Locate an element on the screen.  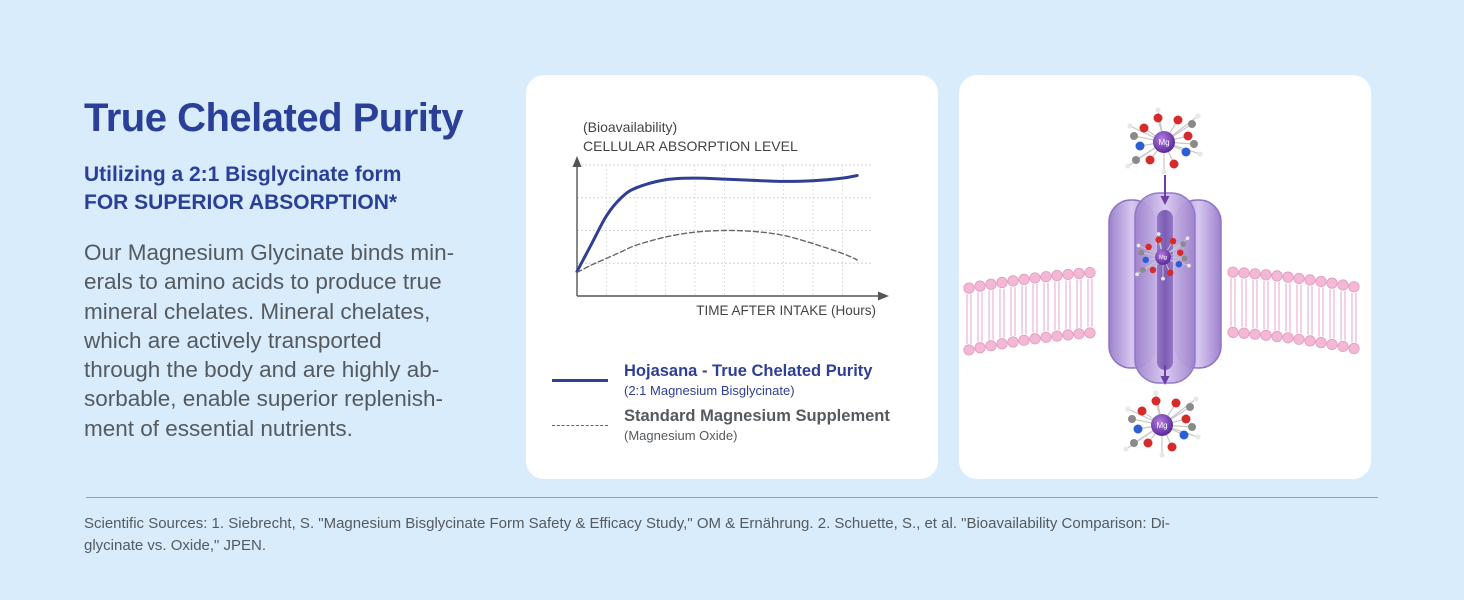
series-line-hojasana is located at coordinates (717, 223).